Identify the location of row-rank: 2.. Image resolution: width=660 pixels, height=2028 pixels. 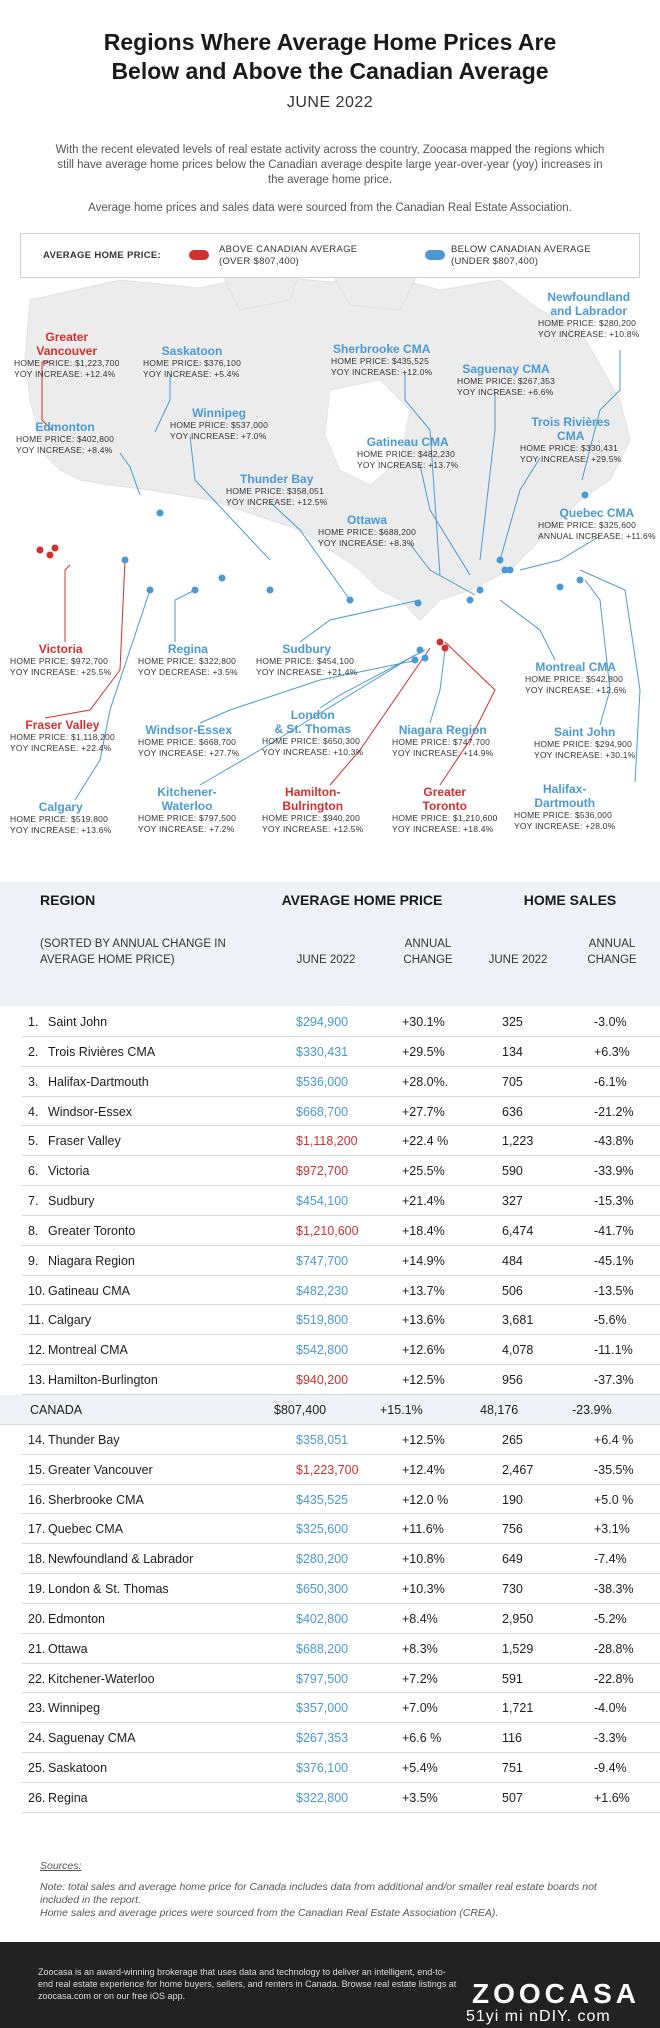
(33, 1051).